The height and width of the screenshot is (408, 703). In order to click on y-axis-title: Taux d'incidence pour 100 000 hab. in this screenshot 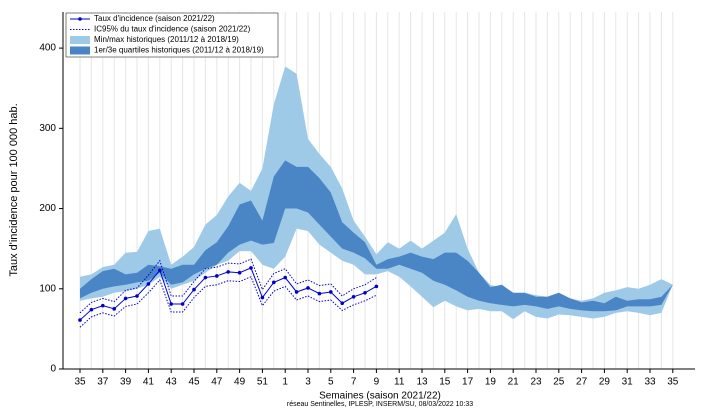, I will do `click(14, 189)`.